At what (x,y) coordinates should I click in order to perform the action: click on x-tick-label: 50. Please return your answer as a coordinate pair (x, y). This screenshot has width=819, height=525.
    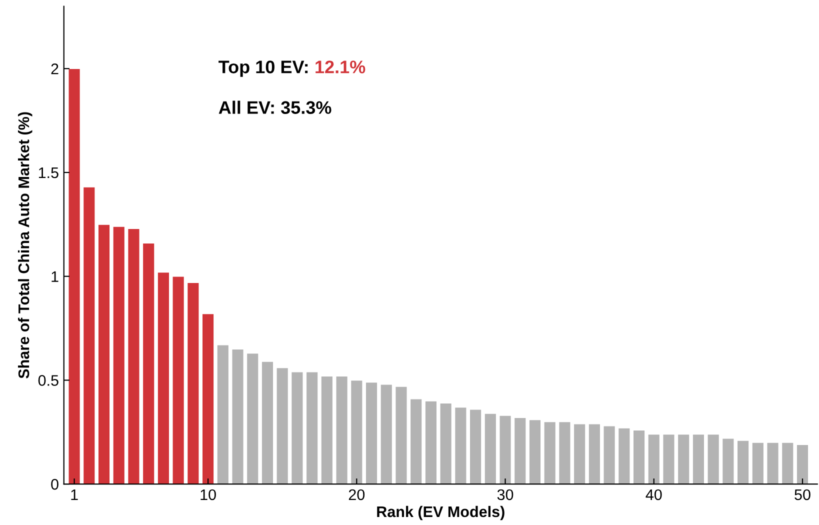
    Looking at the image, I should click on (802, 494).